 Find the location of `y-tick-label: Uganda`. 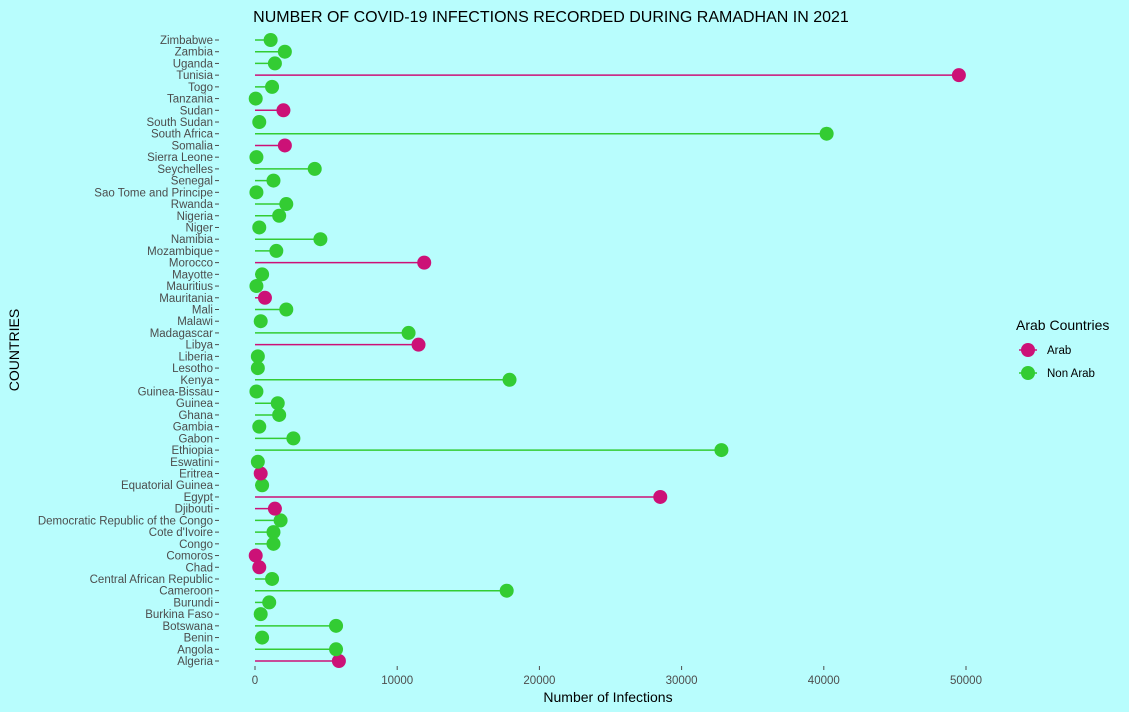

y-tick-label: Uganda is located at coordinates (193, 64).